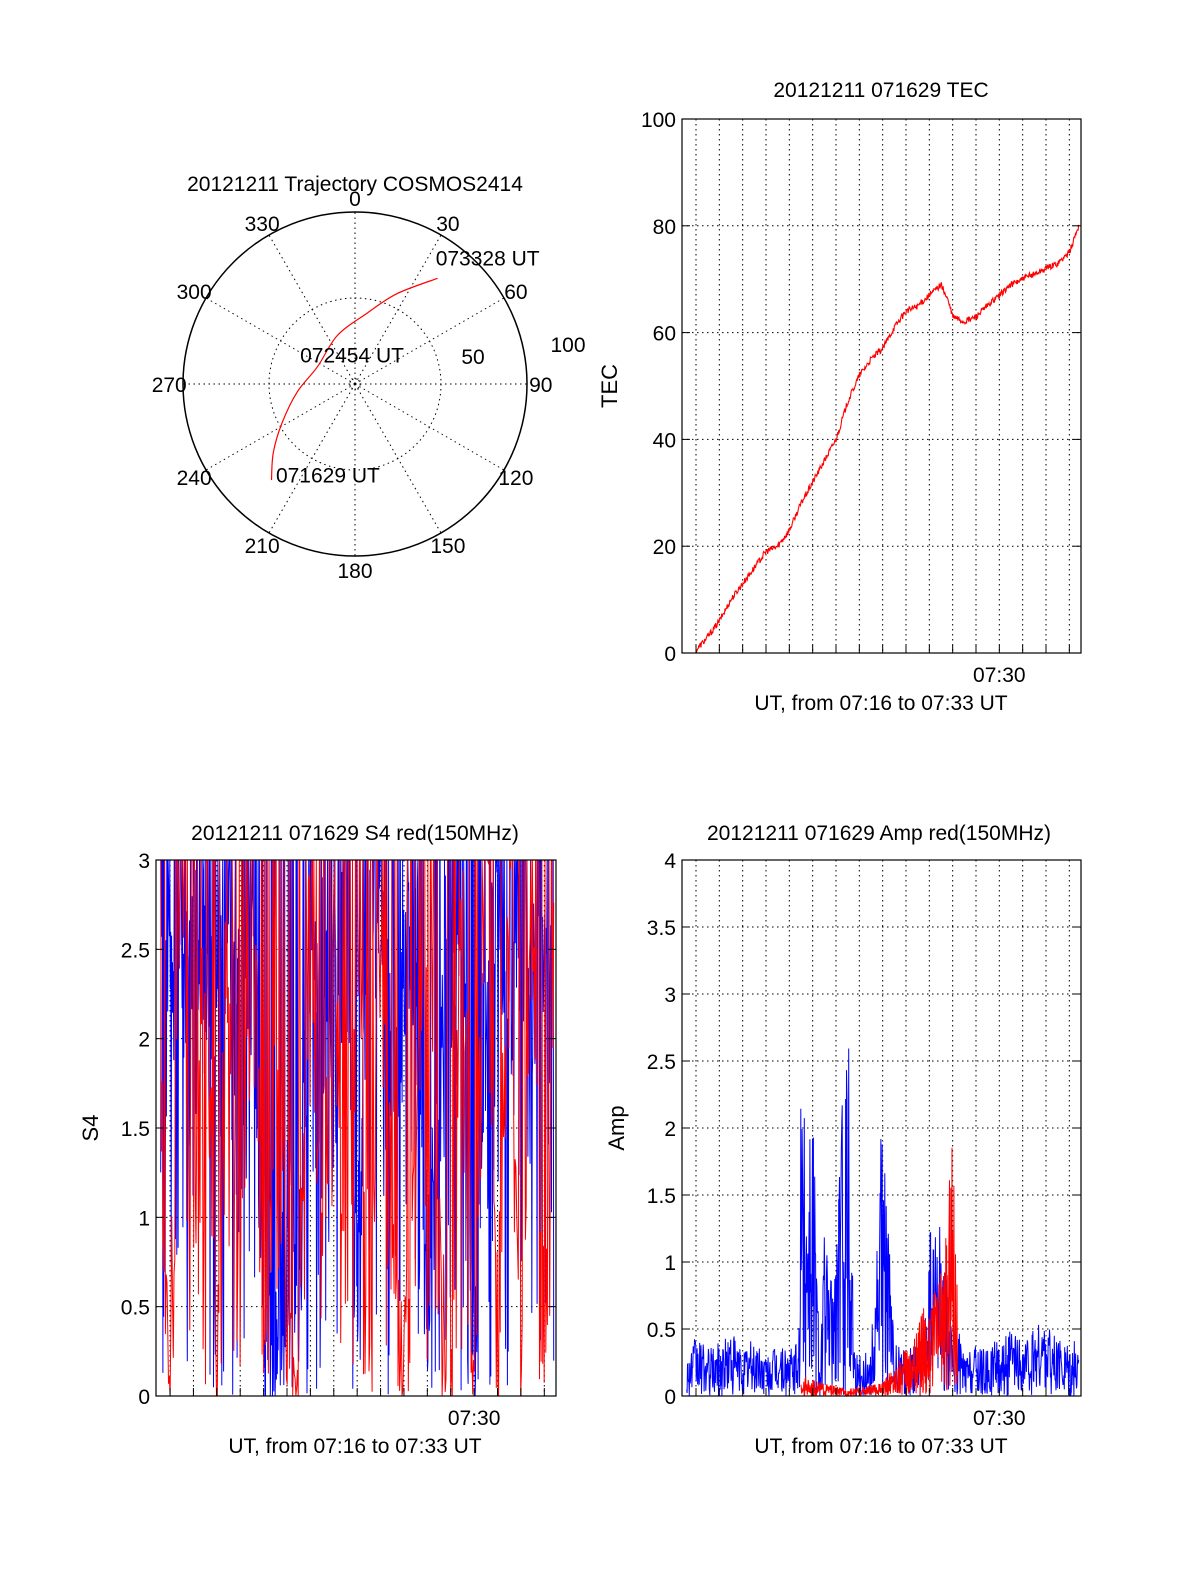 This screenshot has width=1200, height=1575. Describe the element at coordinates (664, 227) in the screenshot. I see `p2-y-tick-label: 80` at that location.